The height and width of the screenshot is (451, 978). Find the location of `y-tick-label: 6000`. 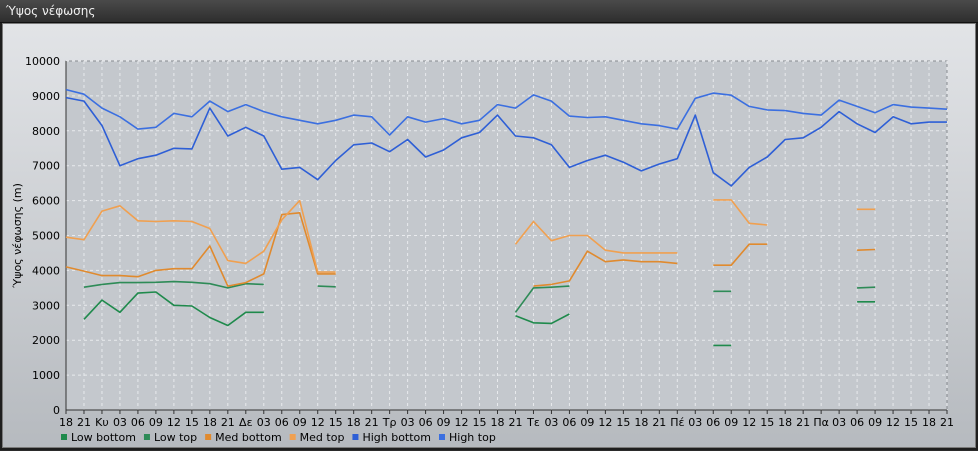

y-tick-label: 6000 is located at coordinates (46, 201).